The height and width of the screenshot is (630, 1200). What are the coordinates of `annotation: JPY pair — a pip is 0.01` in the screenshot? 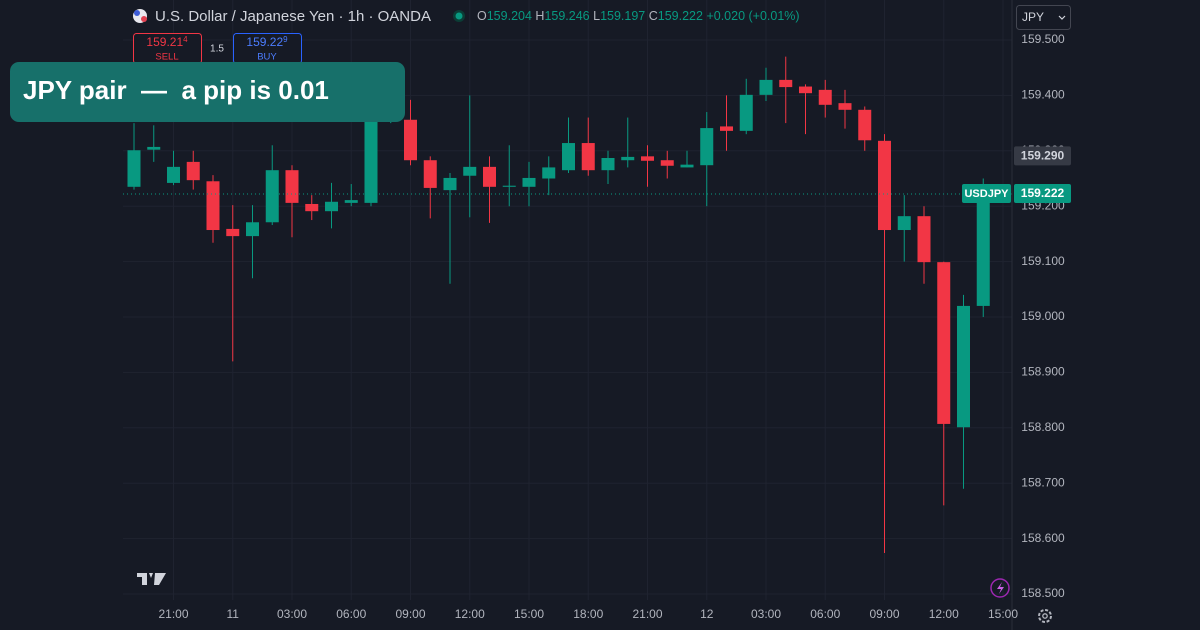 It's located at (176, 90).